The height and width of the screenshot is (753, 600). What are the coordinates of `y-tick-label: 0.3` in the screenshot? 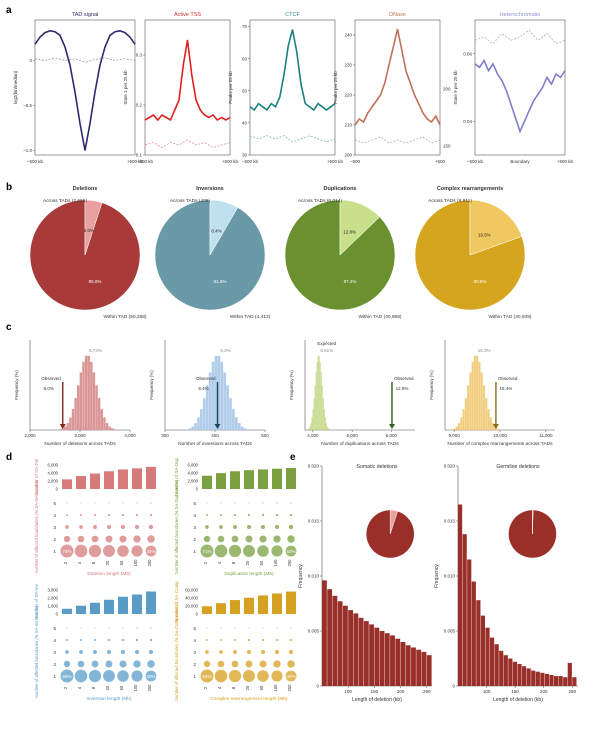 It's located at (139, 55).